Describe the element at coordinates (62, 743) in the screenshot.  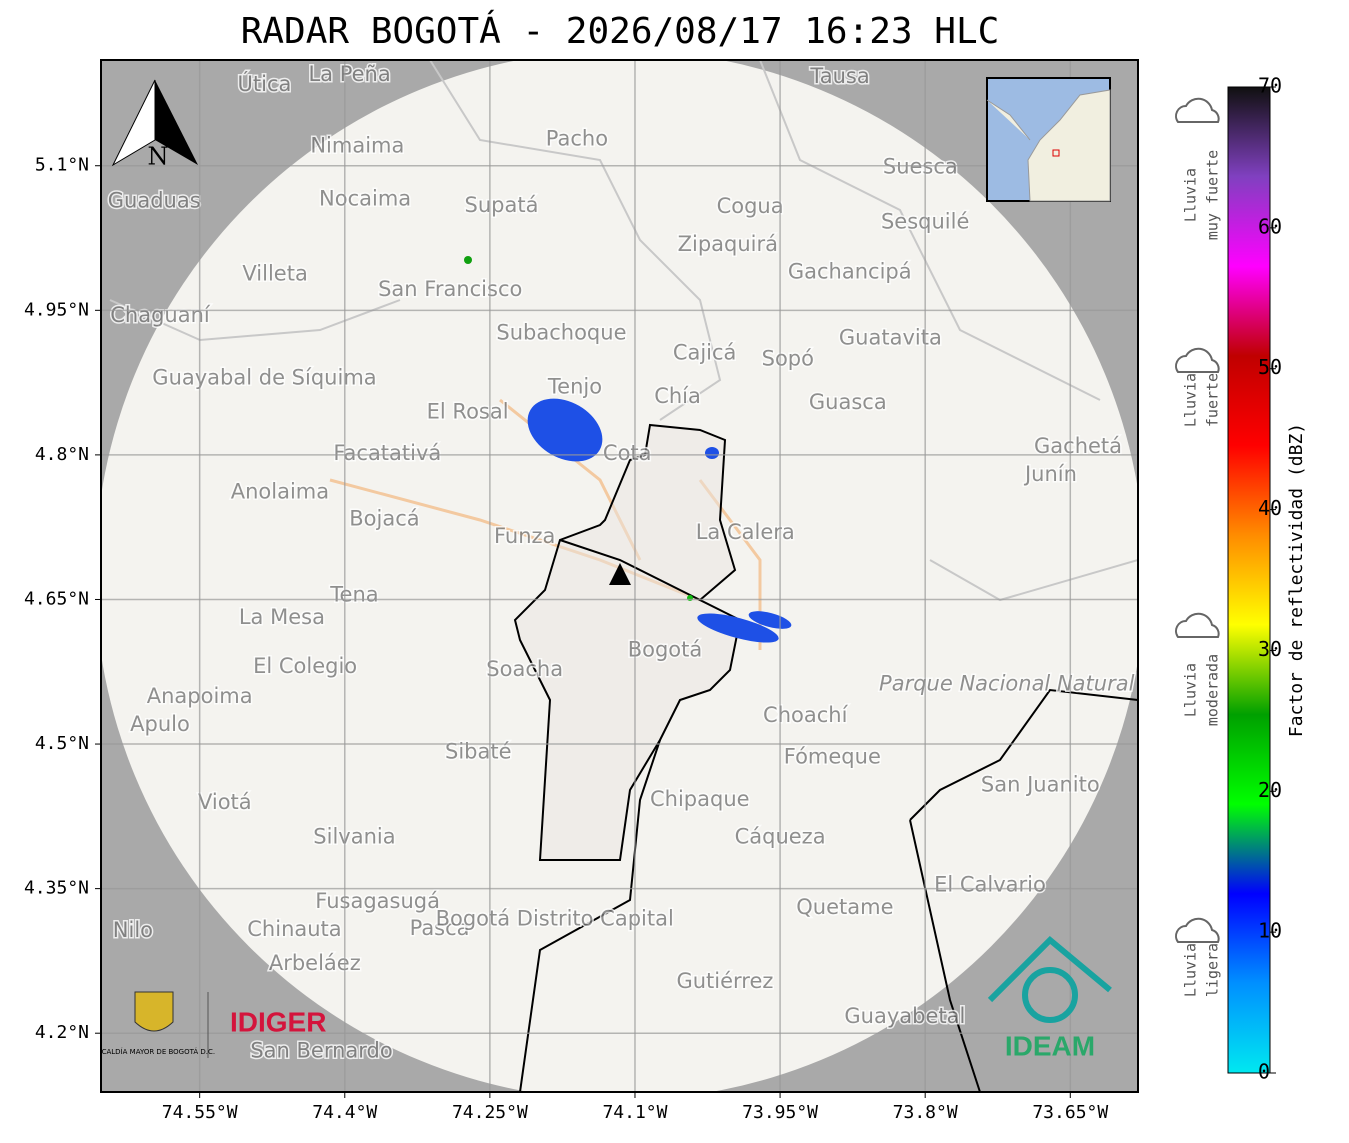
I see `y-tick-label: 4.5°N` at that location.